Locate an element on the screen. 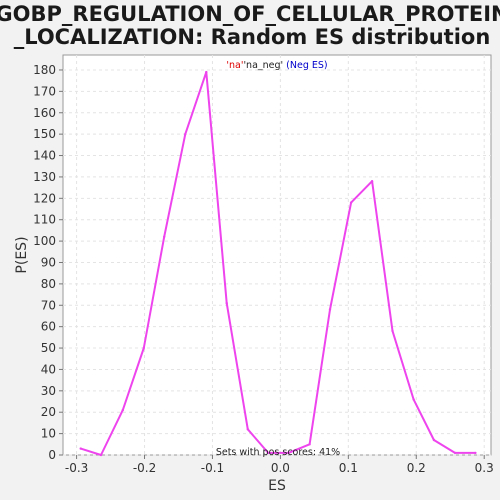  legend-part-3: (Neg ES) is located at coordinates (305, 65).